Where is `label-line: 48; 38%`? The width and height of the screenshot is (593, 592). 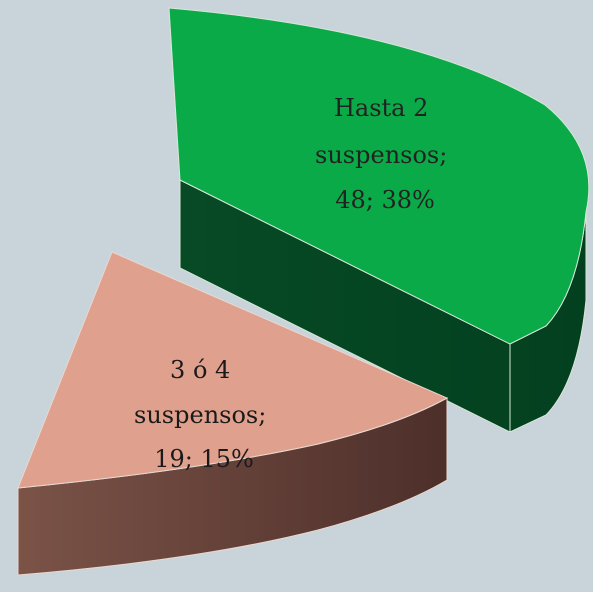
label-line: 48; 38% is located at coordinates (385, 200).